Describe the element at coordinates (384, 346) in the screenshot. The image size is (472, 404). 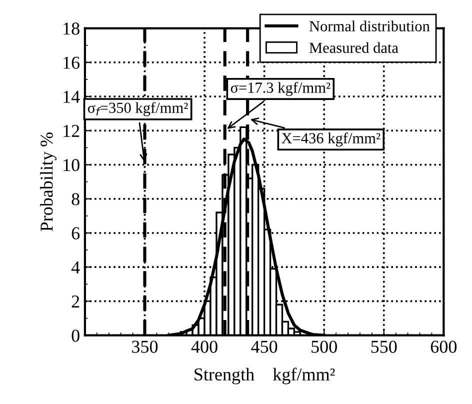
I see `x-tick-label: 550` at that location.